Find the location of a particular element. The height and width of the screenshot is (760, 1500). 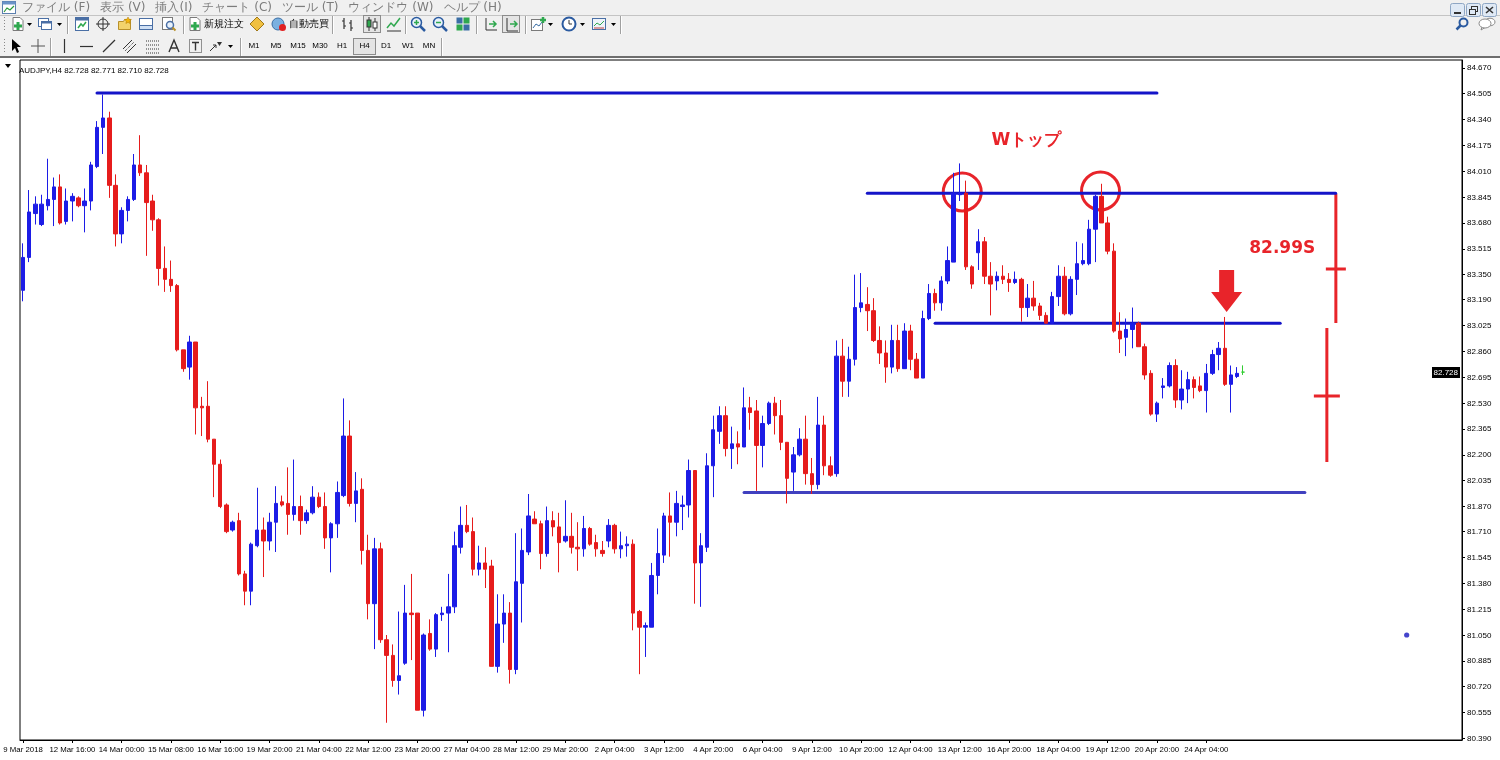

text: ウィンドウ (W) is located at coordinates (391, 7).